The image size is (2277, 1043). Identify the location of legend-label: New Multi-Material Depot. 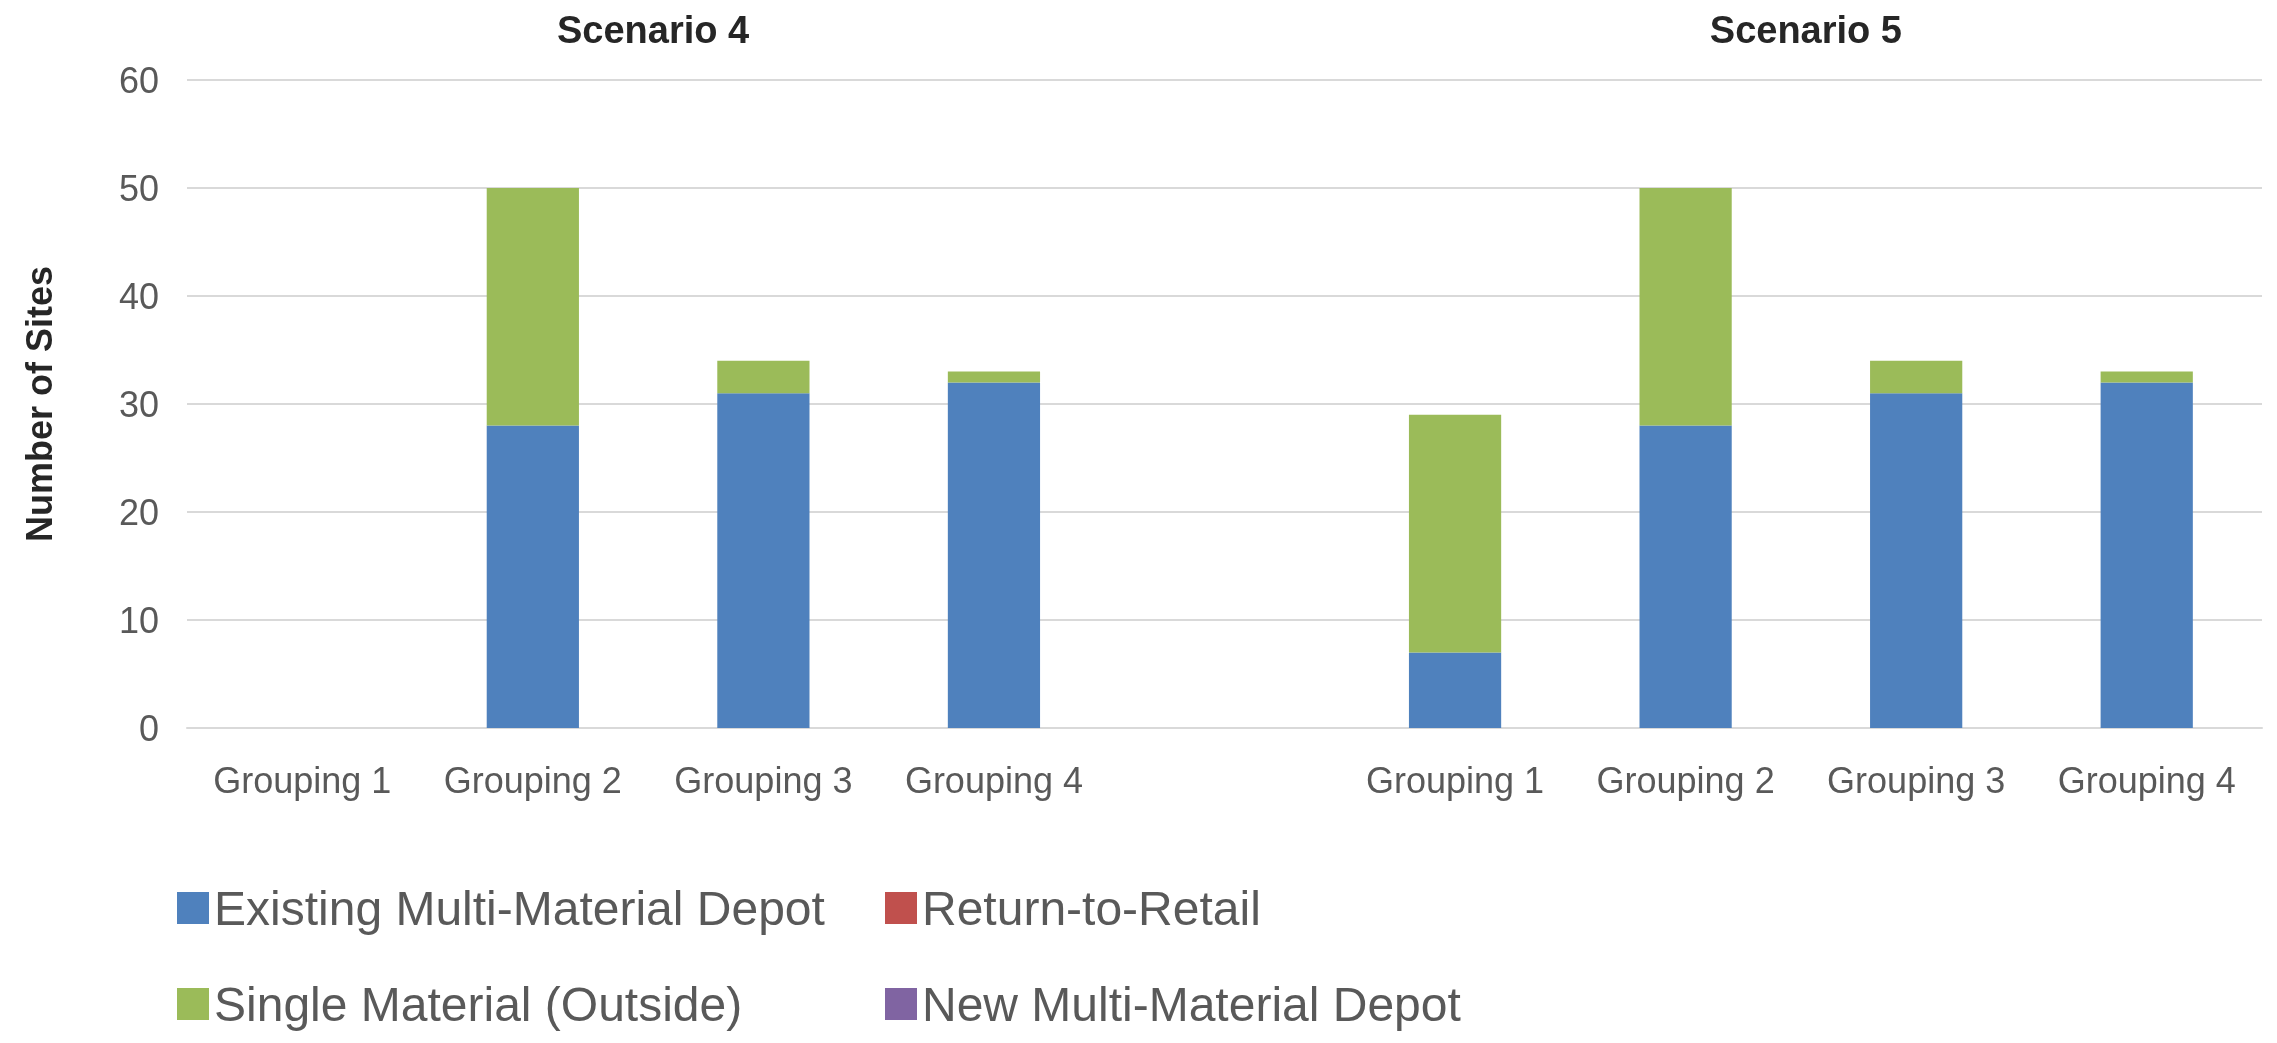
(1191, 1004).